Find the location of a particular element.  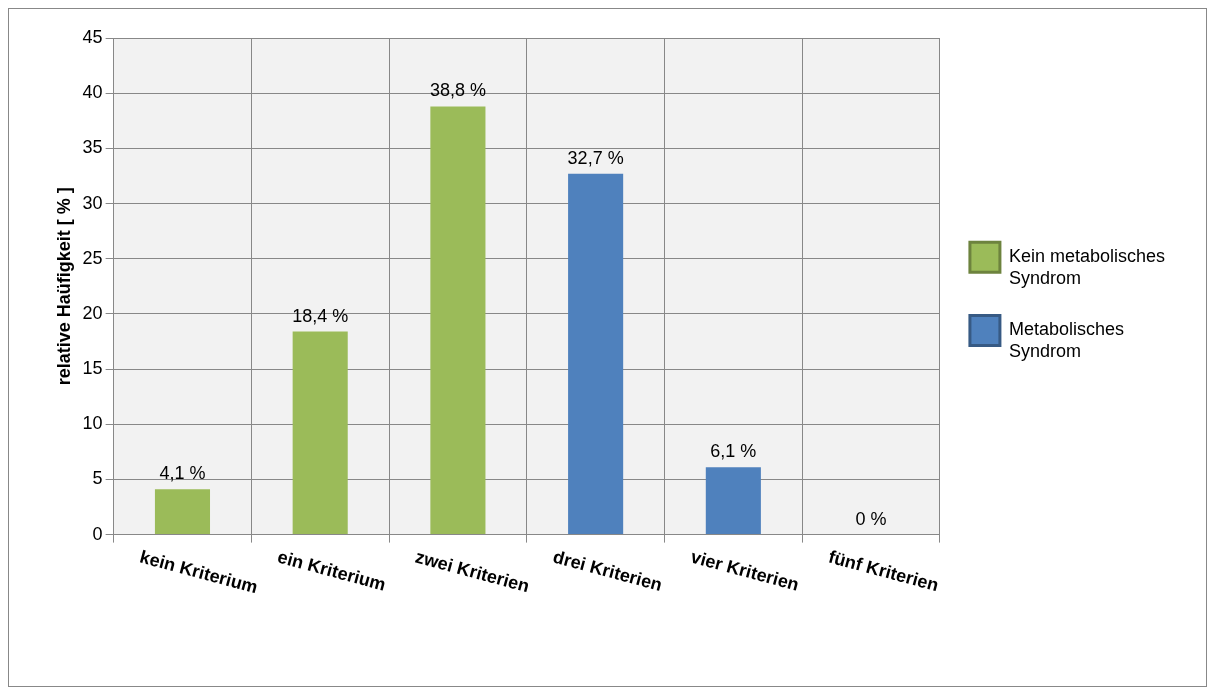

legend-label: Metabolisches Syndrom is located at coordinates (1066, 340).